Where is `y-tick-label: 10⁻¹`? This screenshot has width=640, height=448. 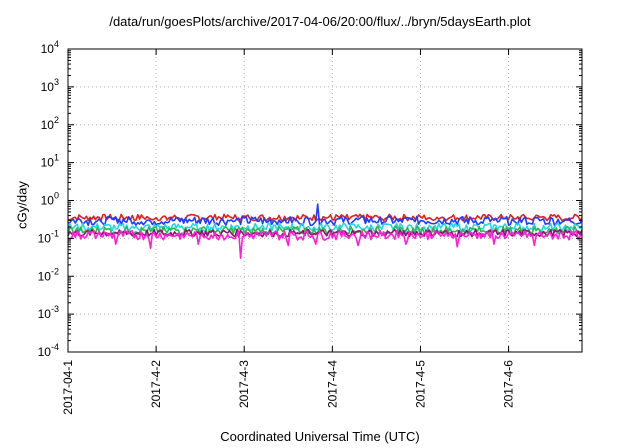 y-tick-label: 10⁻¹ is located at coordinates (48, 236).